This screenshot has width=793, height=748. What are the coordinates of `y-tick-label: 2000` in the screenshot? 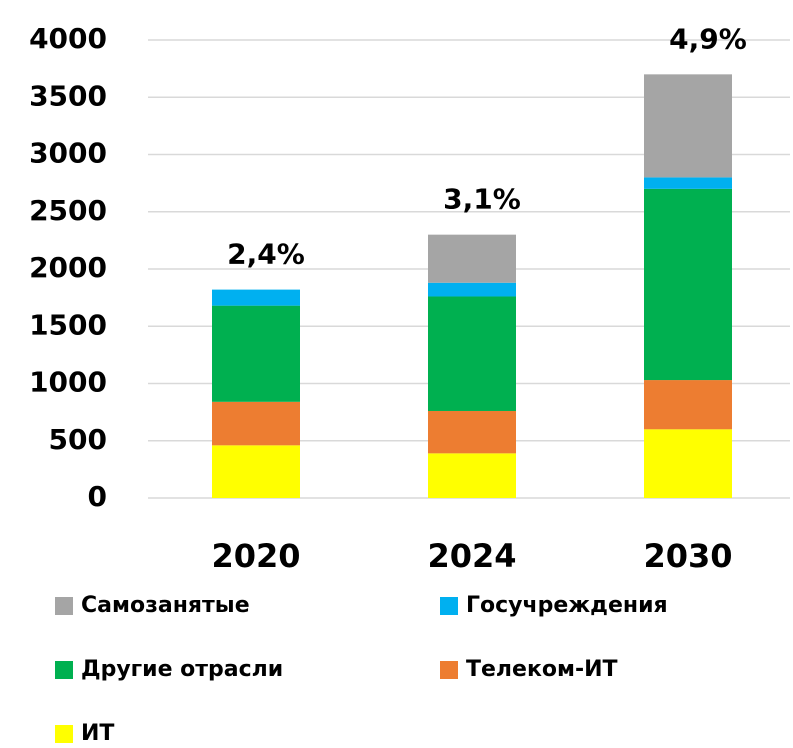 It's located at (68, 267).